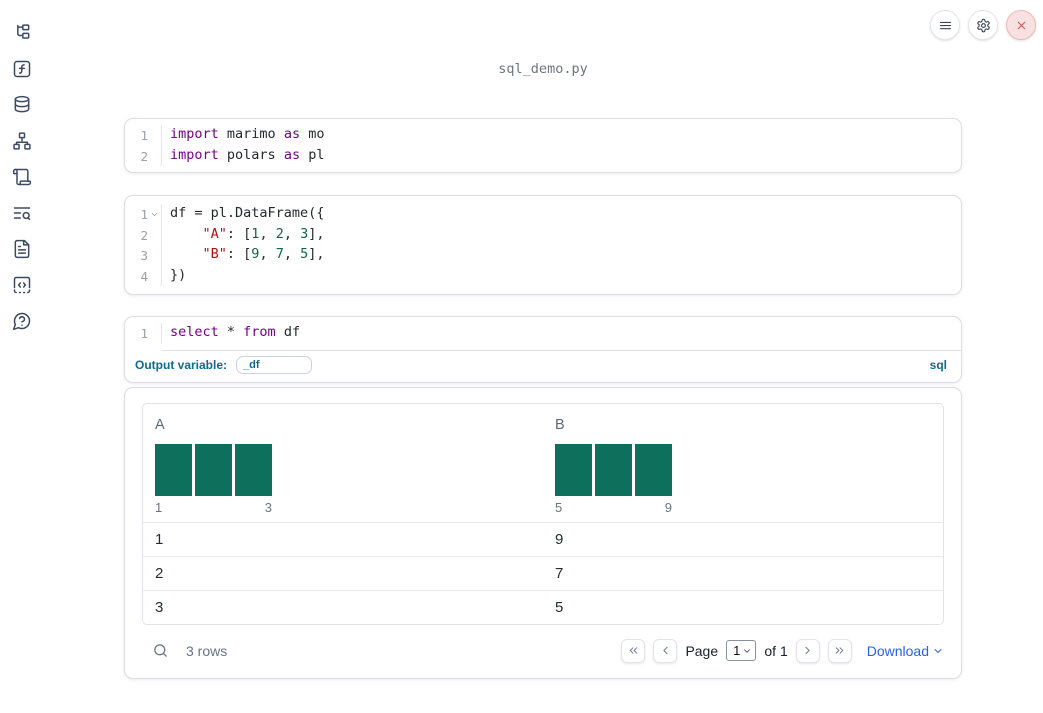 The width and height of the screenshot is (1043, 713). What do you see at coordinates (159, 507) in the screenshot?
I see `histogram-min: 1` at bounding box center [159, 507].